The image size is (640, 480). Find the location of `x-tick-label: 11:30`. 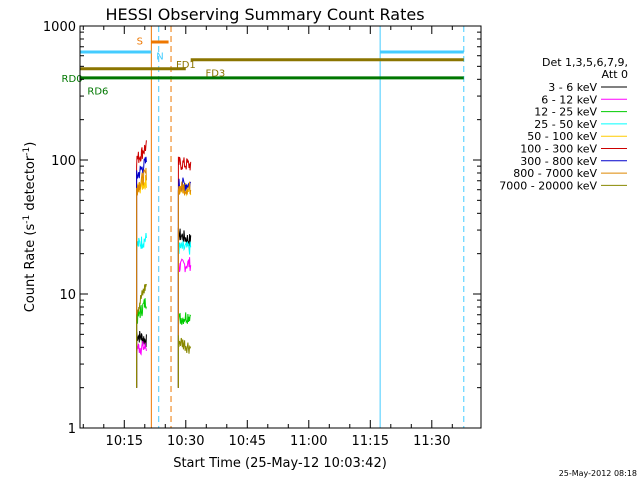

x-tick-label: 11:30 is located at coordinates (431, 441).